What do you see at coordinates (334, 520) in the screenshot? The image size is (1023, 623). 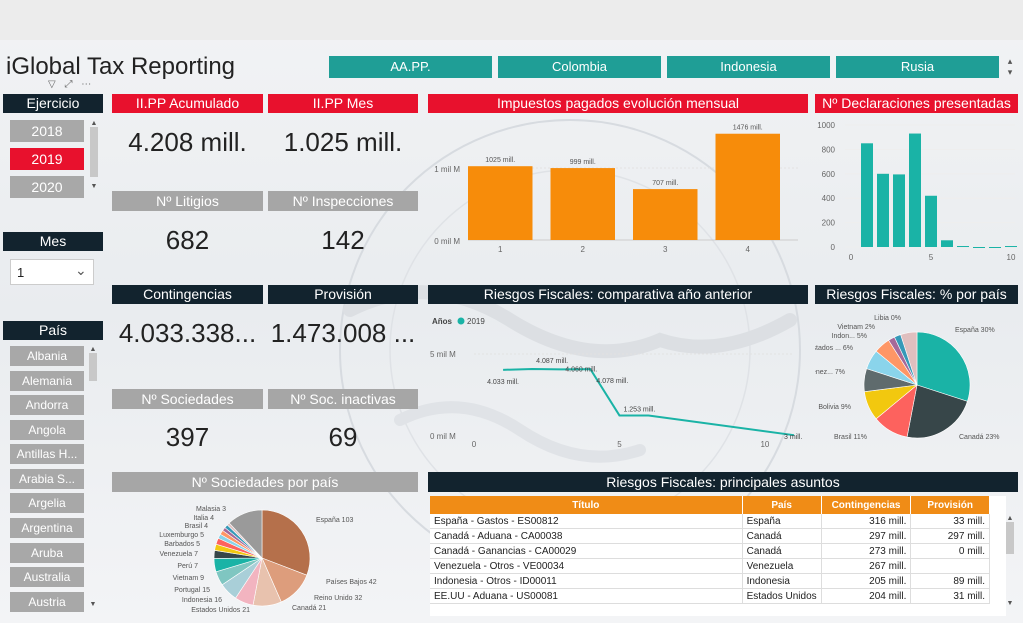 I see `slice-label: España 103` at bounding box center [334, 520].